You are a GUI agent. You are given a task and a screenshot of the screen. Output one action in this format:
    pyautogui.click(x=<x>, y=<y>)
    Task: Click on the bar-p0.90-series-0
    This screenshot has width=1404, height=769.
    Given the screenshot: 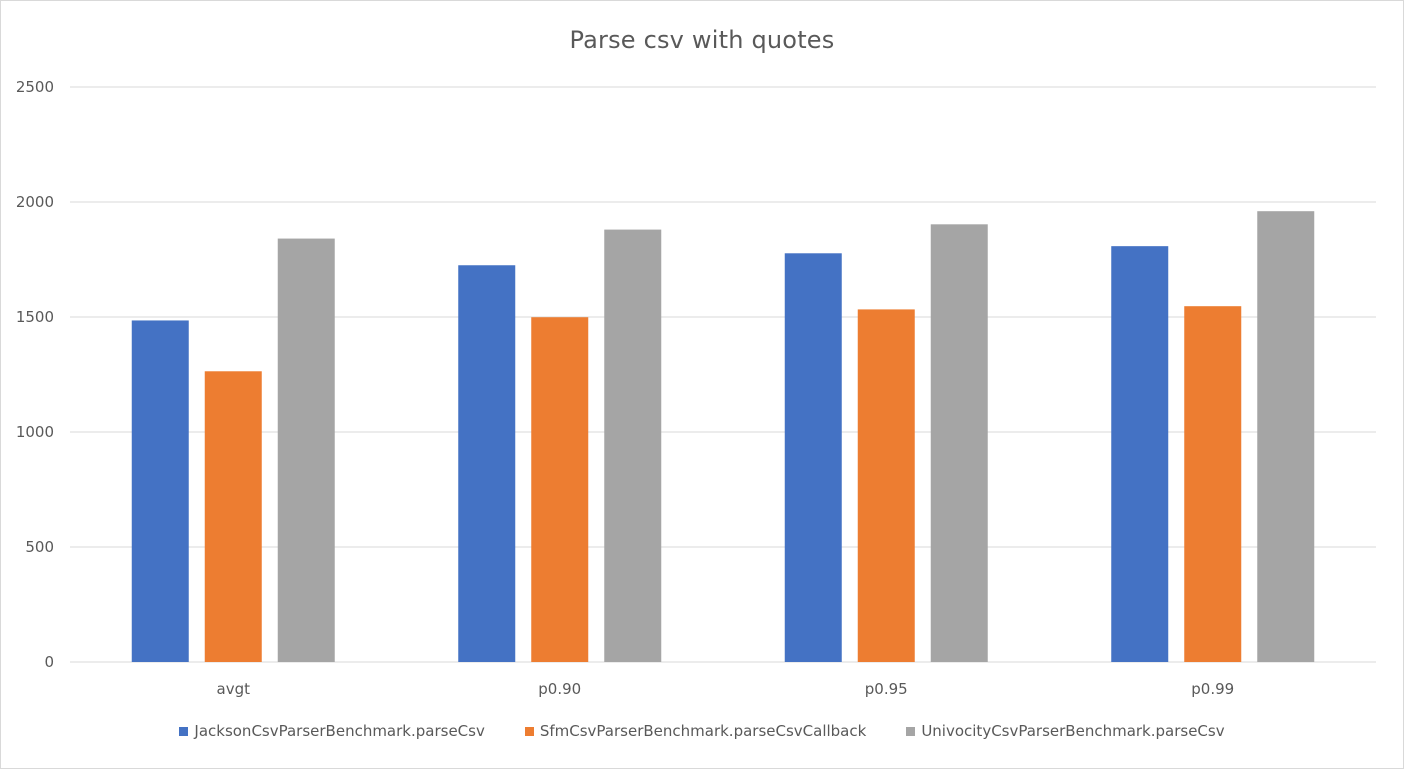 What is the action you would take?
    pyautogui.click(x=487, y=463)
    